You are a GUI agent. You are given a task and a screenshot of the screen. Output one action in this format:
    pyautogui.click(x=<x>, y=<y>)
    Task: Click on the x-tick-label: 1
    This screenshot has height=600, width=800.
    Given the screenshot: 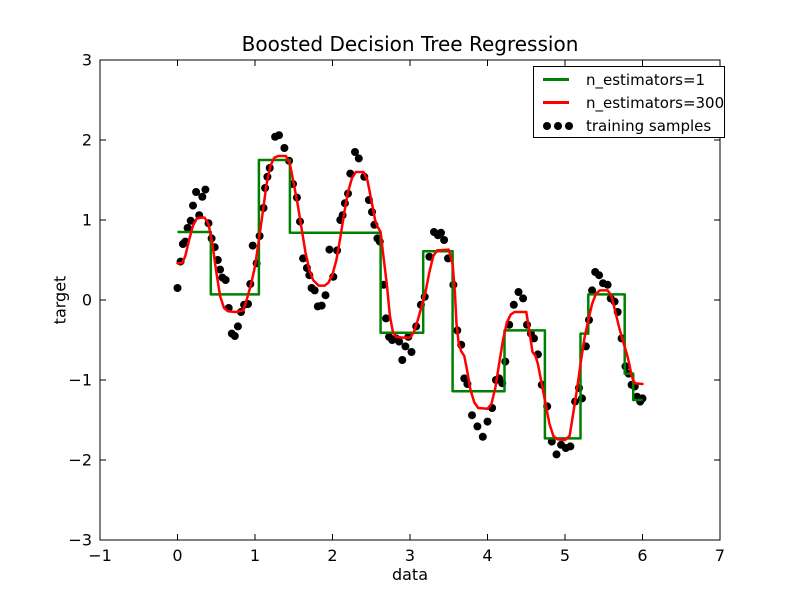 What is the action you would take?
    pyautogui.click(x=255, y=555)
    